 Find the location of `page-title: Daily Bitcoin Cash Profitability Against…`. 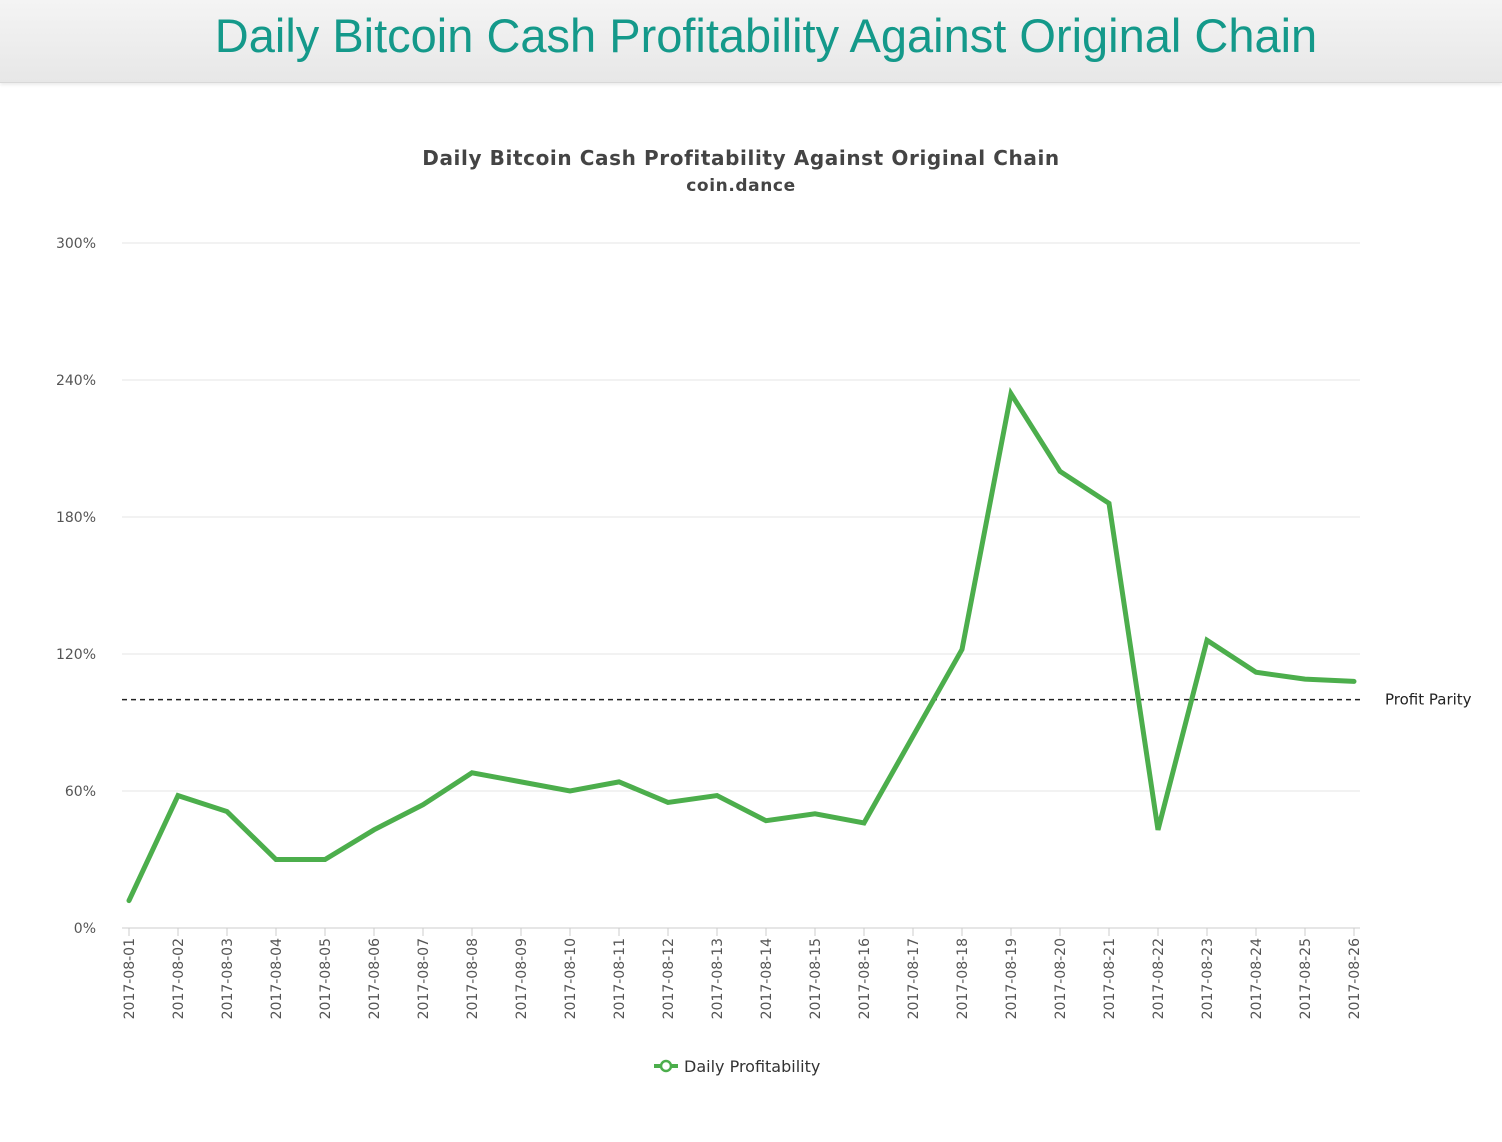

page-title: Daily Bitcoin Cash Profitability Against… is located at coordinates (766, 35).